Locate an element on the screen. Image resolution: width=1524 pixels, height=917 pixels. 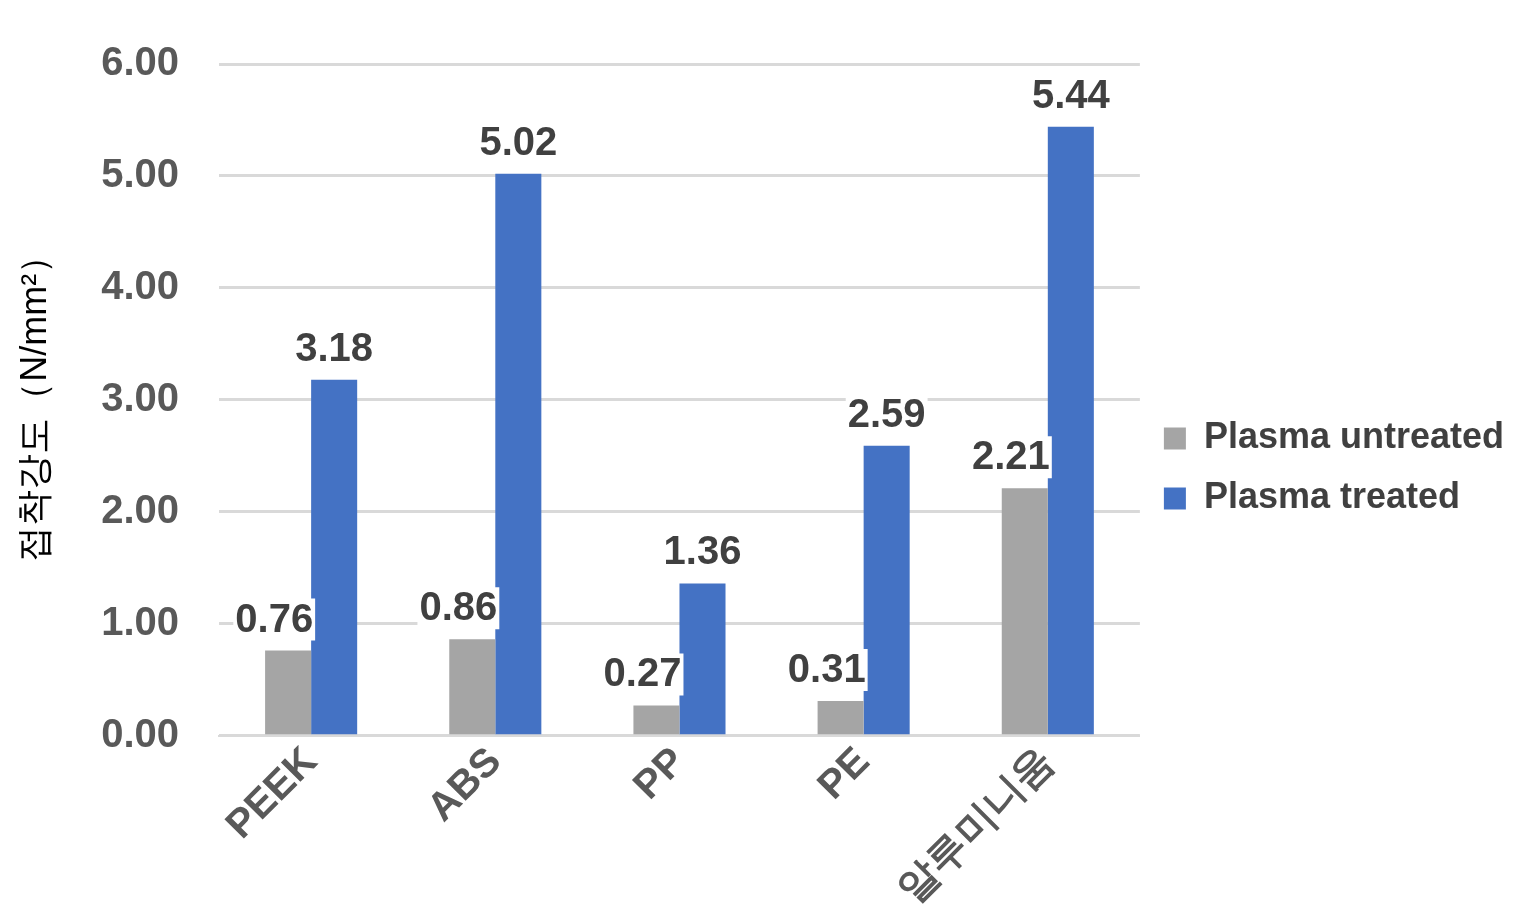
y-tick-label: 6.00 is located at coordinates (140, 61).